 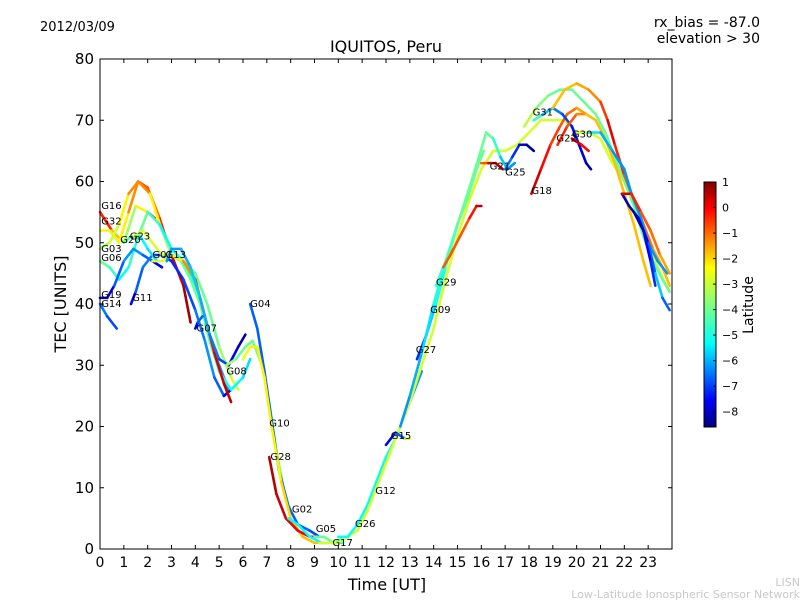 What do you see at coordinates (219, 563) in the screenshot?
I see `x-tick-label: 5` at bounding box center [219, 563].